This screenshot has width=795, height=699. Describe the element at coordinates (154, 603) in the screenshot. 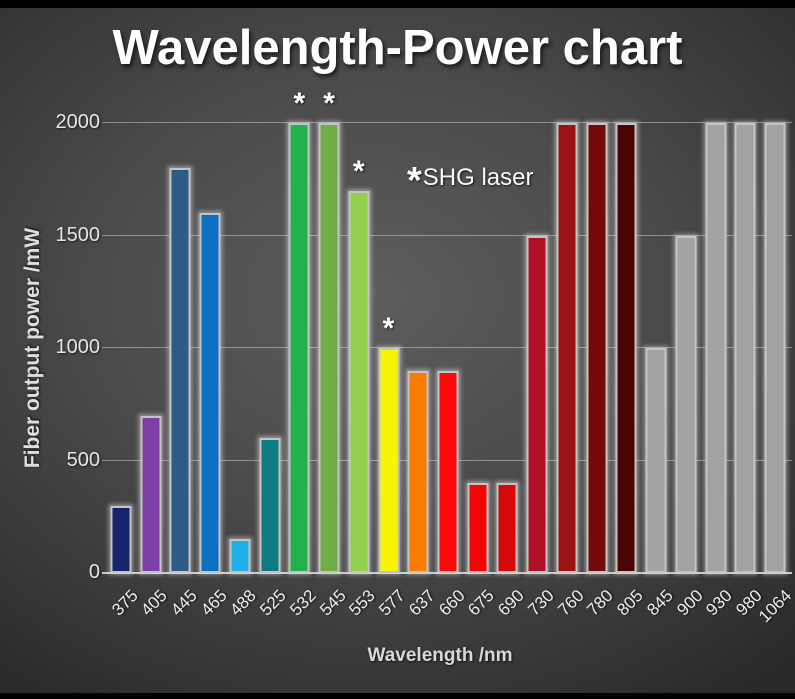

I see `x-tick-label-405: 405` at that location.